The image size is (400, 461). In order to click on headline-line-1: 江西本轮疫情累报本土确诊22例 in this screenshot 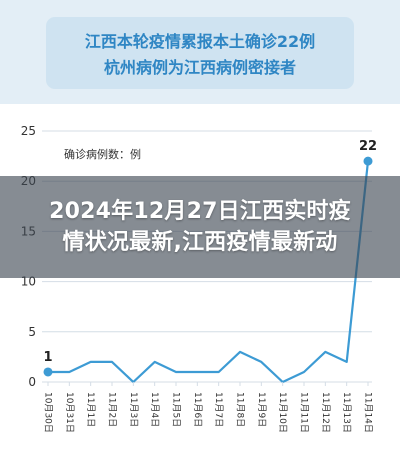, I will do `click(200, 41)`.